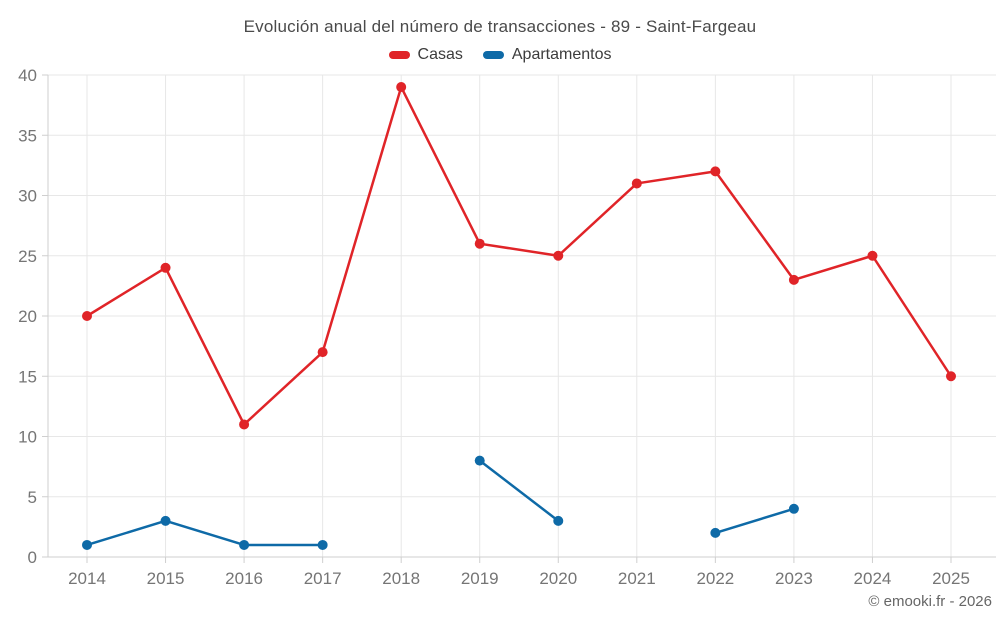 The width and height of the screenshot is (1000, 625). What do you see at coordinates (27, 376) in the screenshot?
I see `y-tick-label: 15` at bounding box center [27, 376].